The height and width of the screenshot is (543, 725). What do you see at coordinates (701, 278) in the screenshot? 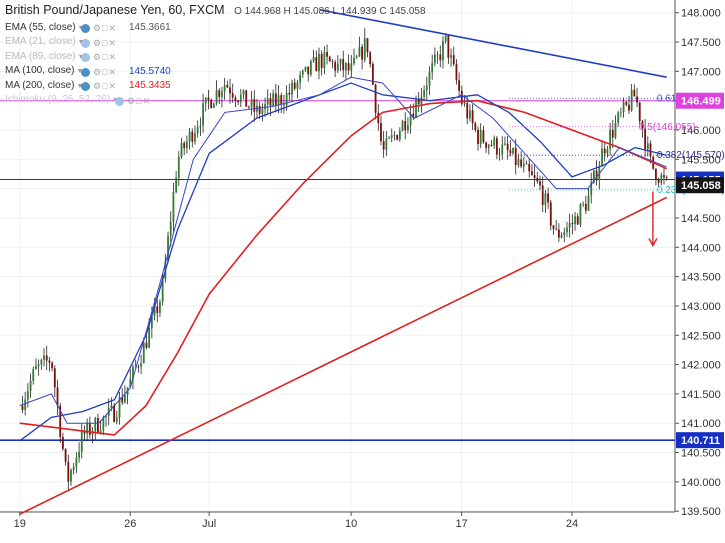
I see `y-tick-label: 143.500` at bounding box center [701, 278].